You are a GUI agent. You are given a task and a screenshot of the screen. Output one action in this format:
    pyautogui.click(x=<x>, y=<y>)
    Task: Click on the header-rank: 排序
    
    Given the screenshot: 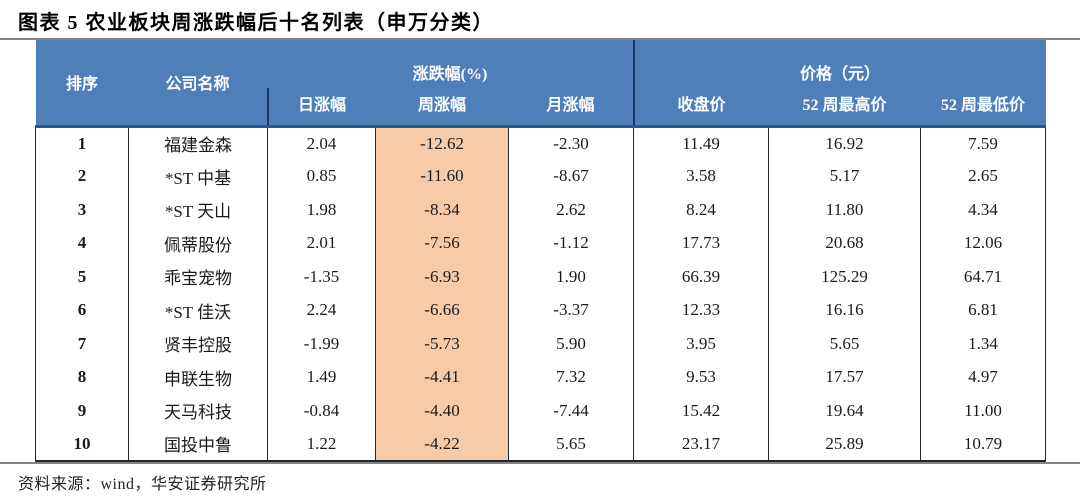 What is the action you would take?
    pyautogui.click(x=82, y=83)
    